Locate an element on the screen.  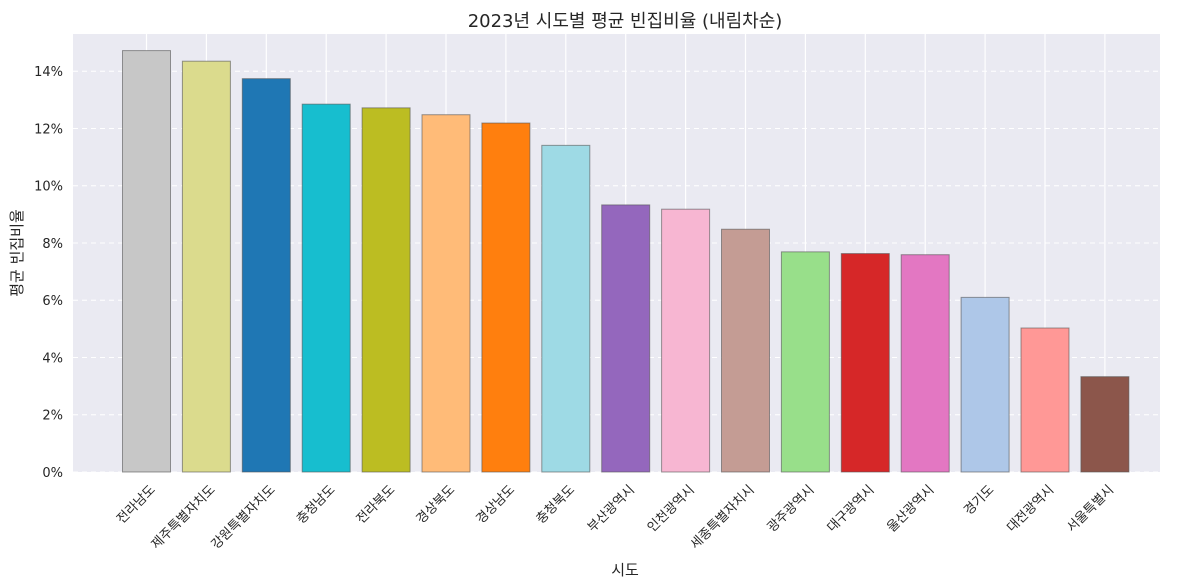
x-tick-label: 서울특별시 is located at coordinates (1090, 509).